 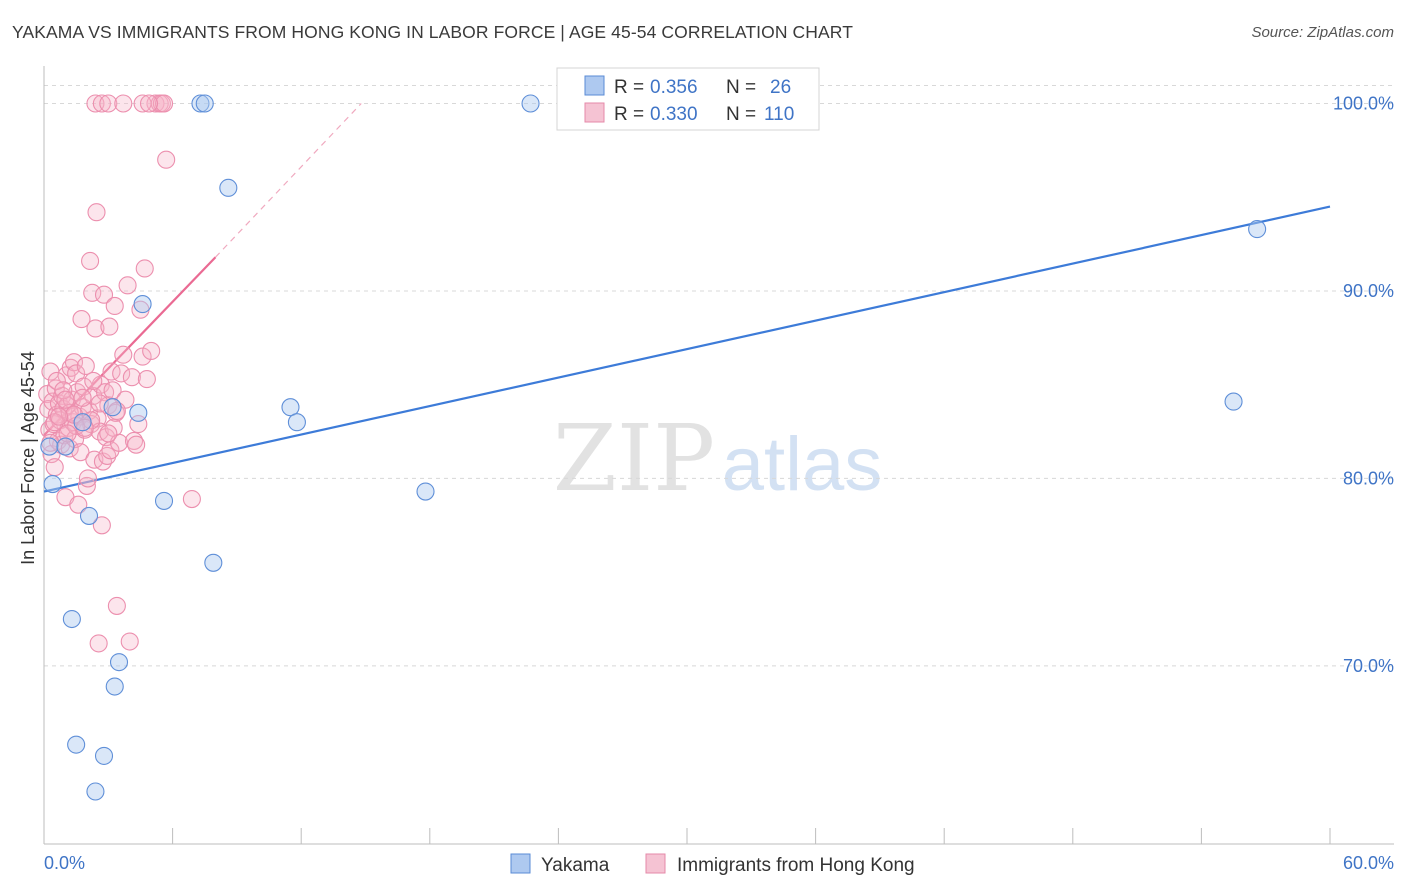 What do you see at coordinates (674, 114) in the screenshot?
I see `legend-r-value-2: 0.330` at bounding box center [674, 114].